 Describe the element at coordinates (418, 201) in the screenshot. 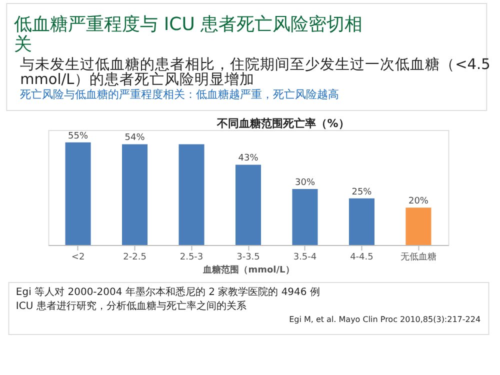

I see `data-label: 20%` at that location.